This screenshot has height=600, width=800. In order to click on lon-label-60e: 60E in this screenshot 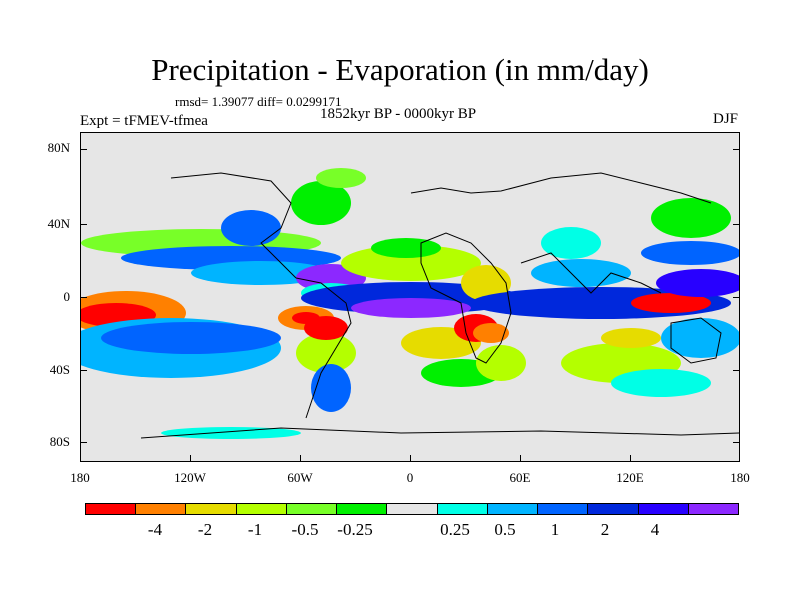, I will do `click(520, 477)`.